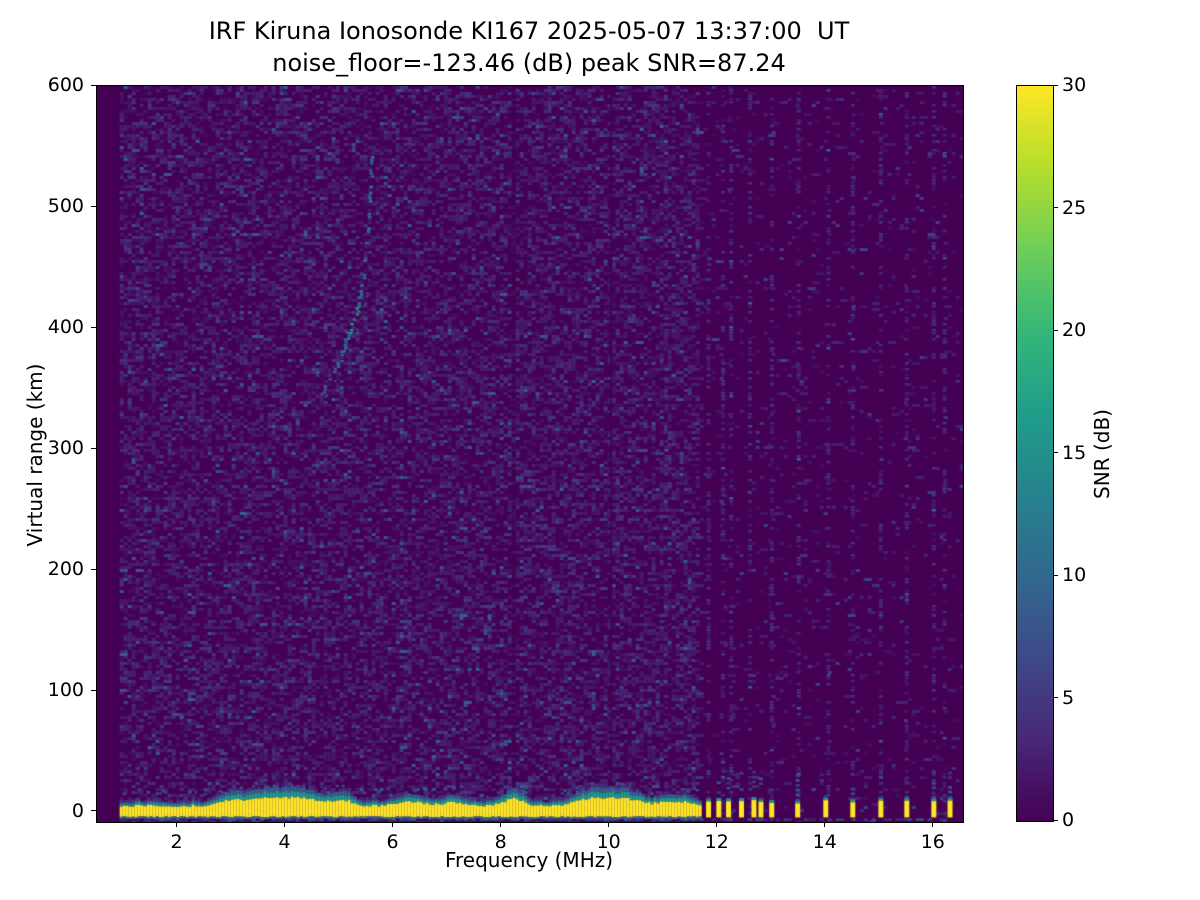 The height and width of the screenshot is (900, 1200). I want to click on y-tick-label: 100, so click(65, 690).